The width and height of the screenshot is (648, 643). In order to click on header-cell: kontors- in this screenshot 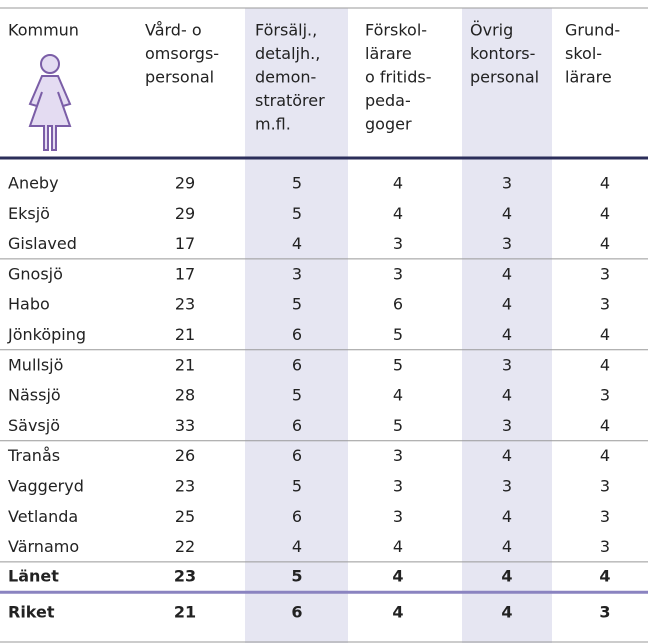, I will do `click(502, 53)`.